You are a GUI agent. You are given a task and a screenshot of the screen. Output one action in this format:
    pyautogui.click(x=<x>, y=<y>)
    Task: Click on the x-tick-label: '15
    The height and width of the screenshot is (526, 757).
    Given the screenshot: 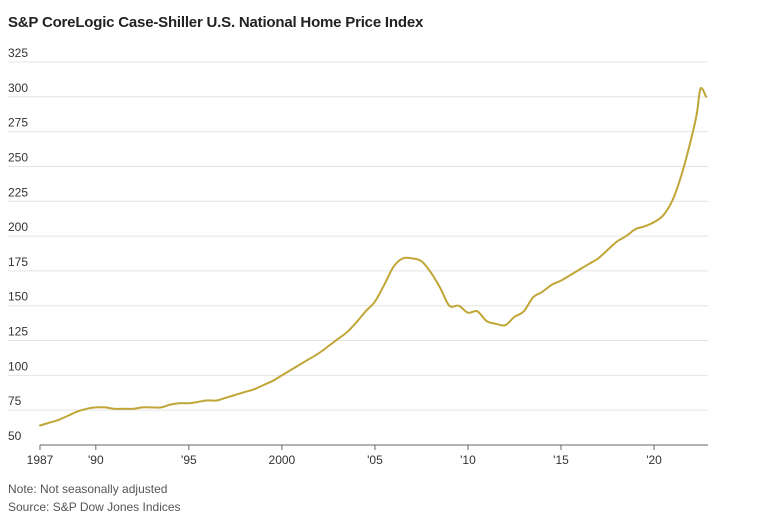 What is the action you would take?
    pyautogui.click(x=561, y=460)
    